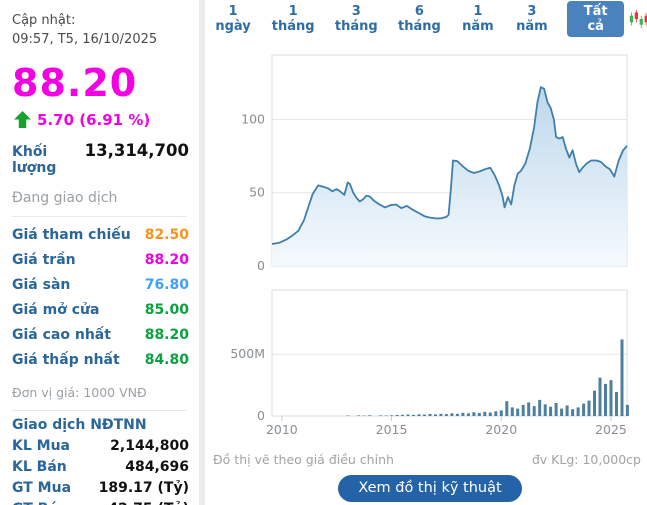 The width and height of the screenshot is (647, 505). What do you see at coordinates (148, 503) in the screenshot?
I see `row-value: 42.75 (Tỷ)` at bounding box center [148, 503].